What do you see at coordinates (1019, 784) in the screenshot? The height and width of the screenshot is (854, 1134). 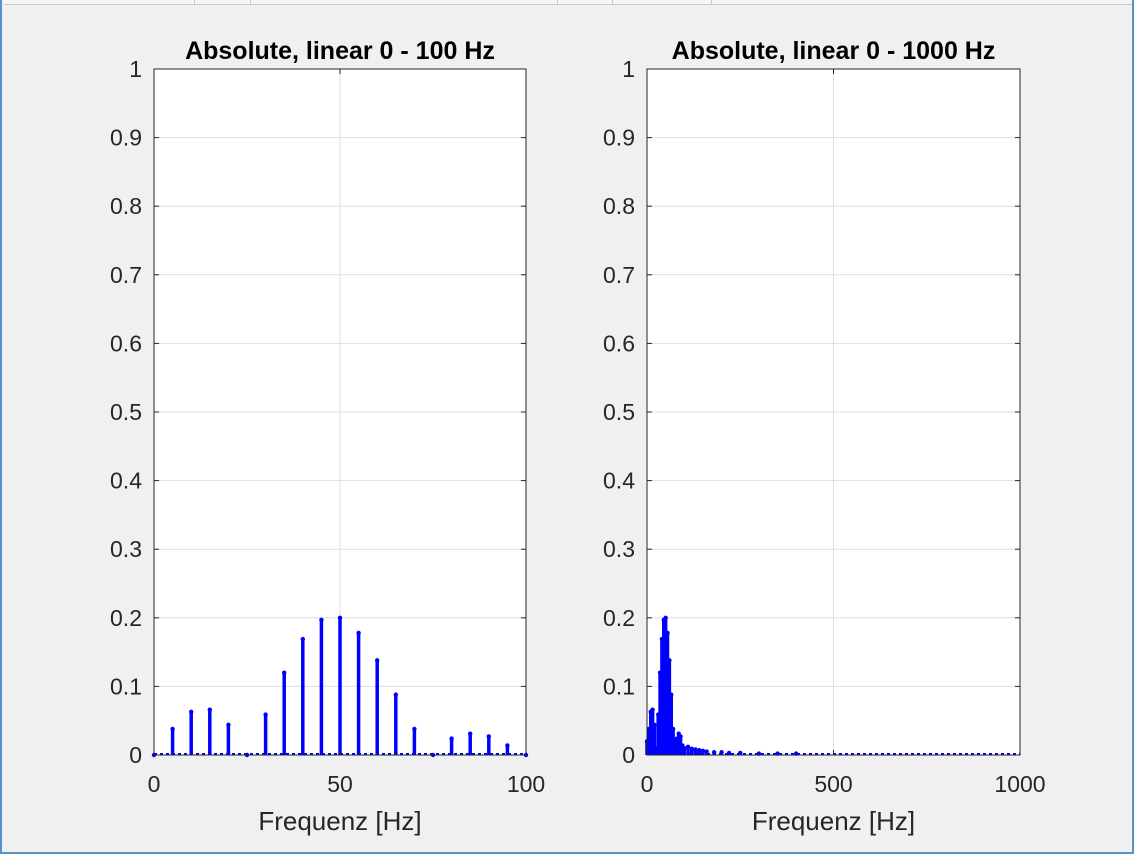 I see `x-tick-label: 1000` at bounding box center [1019, 784].